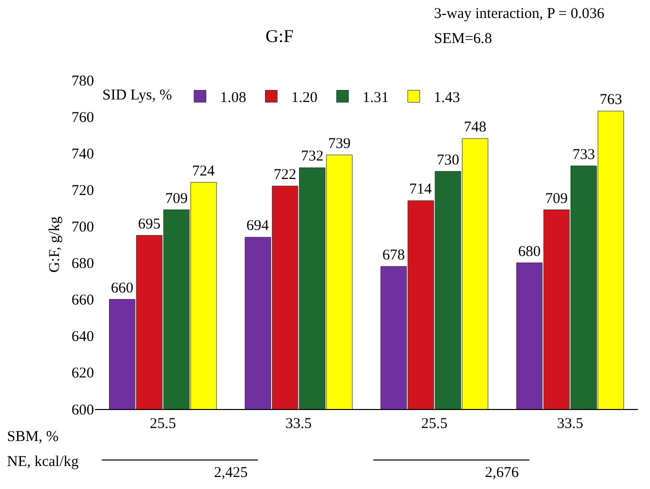  Describe the element at coordinates (611, 100) in the screenshot. I see `data-label: 763` at that location.